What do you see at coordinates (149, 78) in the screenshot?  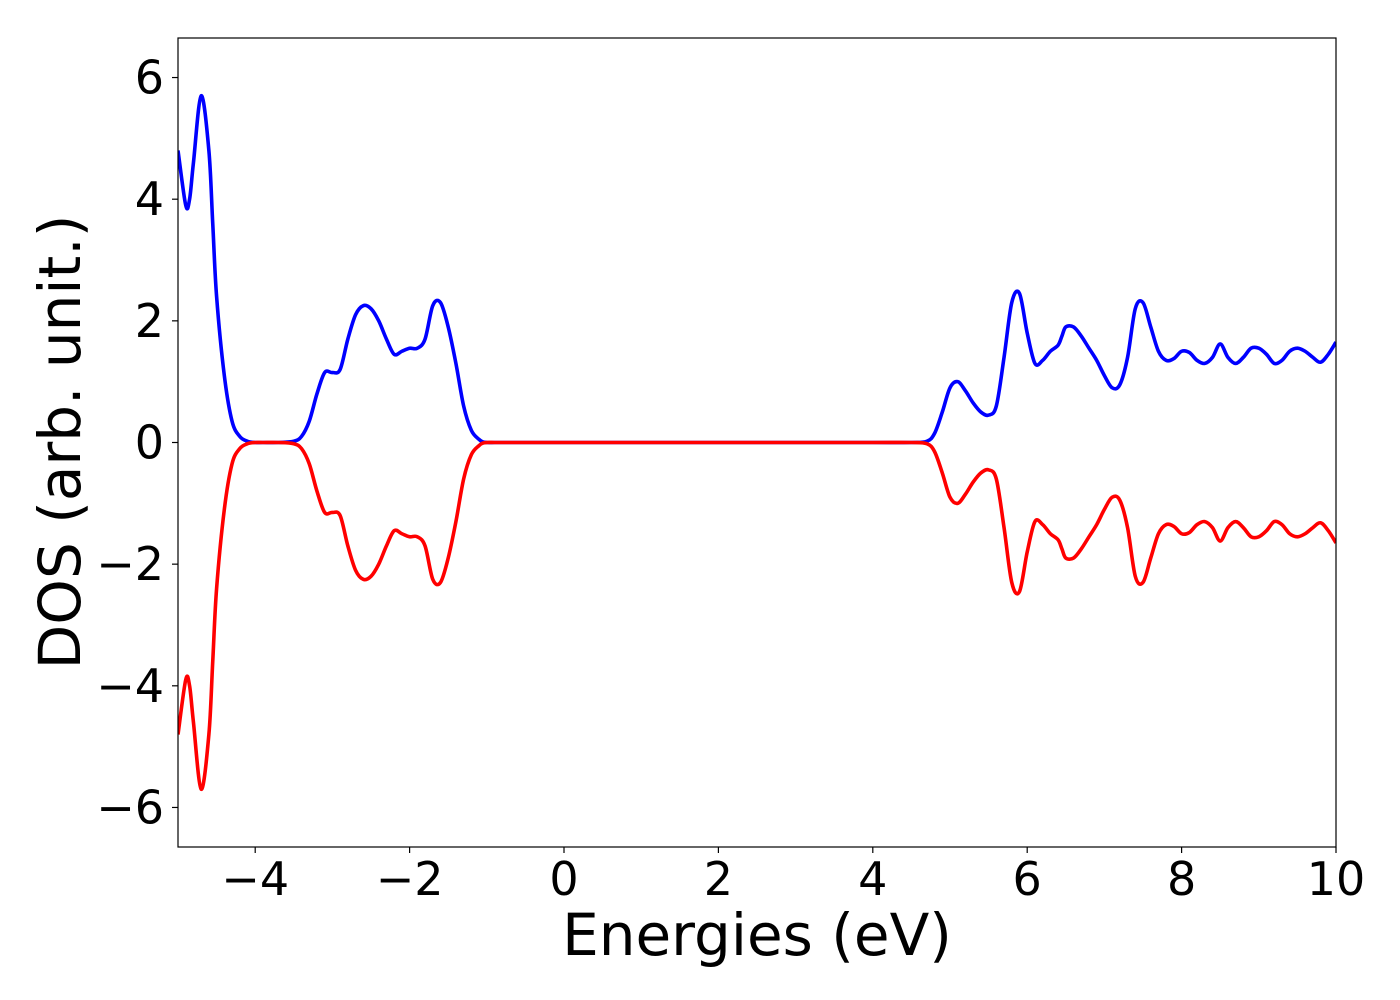 I see `y-tick-label: 6` at bounding box center [149, 78].